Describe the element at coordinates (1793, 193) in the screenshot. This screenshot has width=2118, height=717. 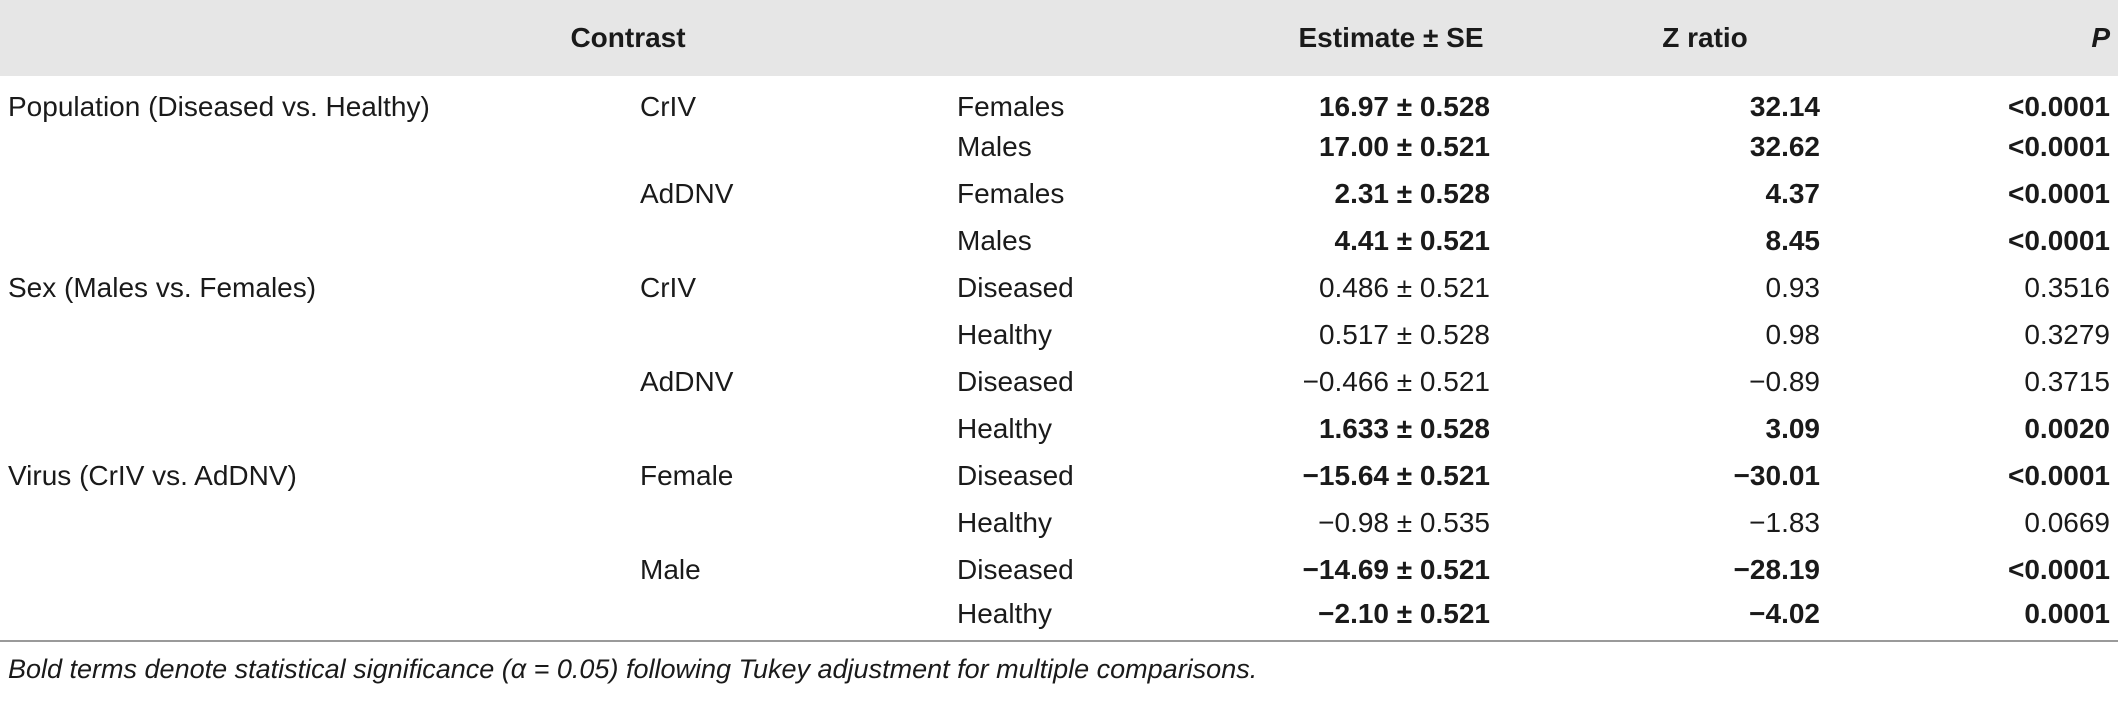
I see `z-ratio-cell: 4.37` at that location.